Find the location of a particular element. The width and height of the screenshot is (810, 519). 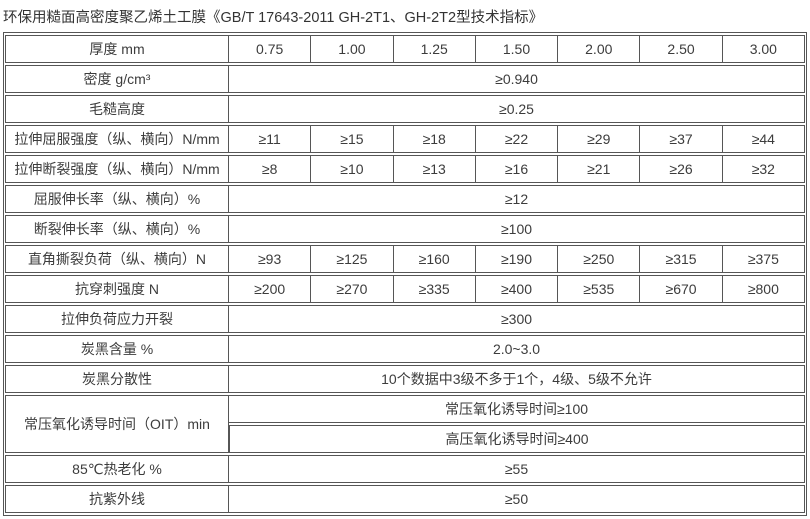

table-row-rough-height: 毛糙高度 ≥0.25 is located at coordinates (405, 109).